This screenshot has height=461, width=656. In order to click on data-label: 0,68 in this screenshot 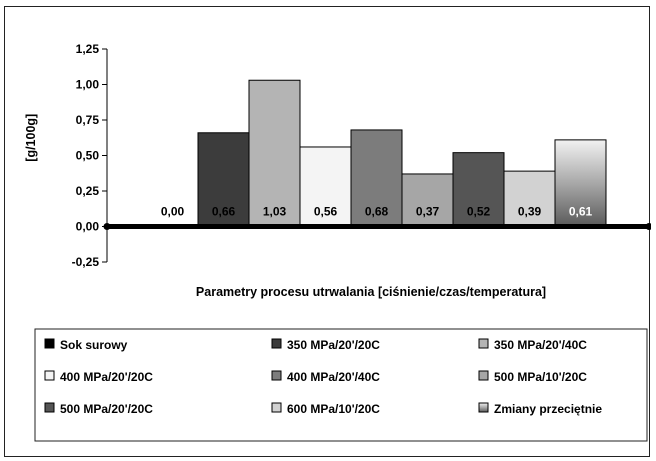, I will do `click(377, 212)`.